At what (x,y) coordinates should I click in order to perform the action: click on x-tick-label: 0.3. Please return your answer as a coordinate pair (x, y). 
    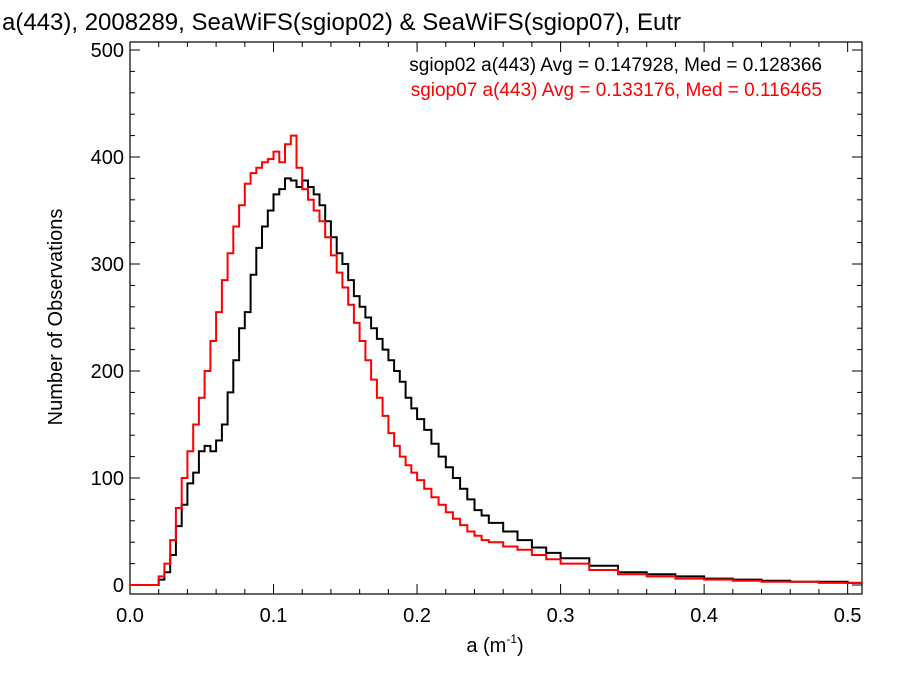
    Looking at the image, I should click on (561, 616).